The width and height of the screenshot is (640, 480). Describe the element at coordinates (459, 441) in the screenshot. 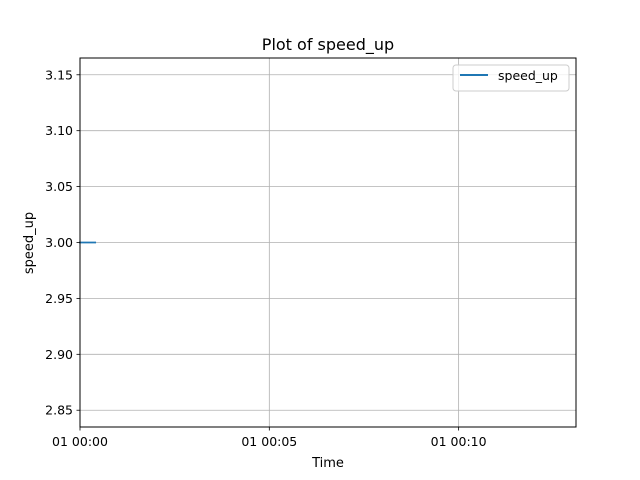

I see `x-tick-label: 01 00:10` at that location.